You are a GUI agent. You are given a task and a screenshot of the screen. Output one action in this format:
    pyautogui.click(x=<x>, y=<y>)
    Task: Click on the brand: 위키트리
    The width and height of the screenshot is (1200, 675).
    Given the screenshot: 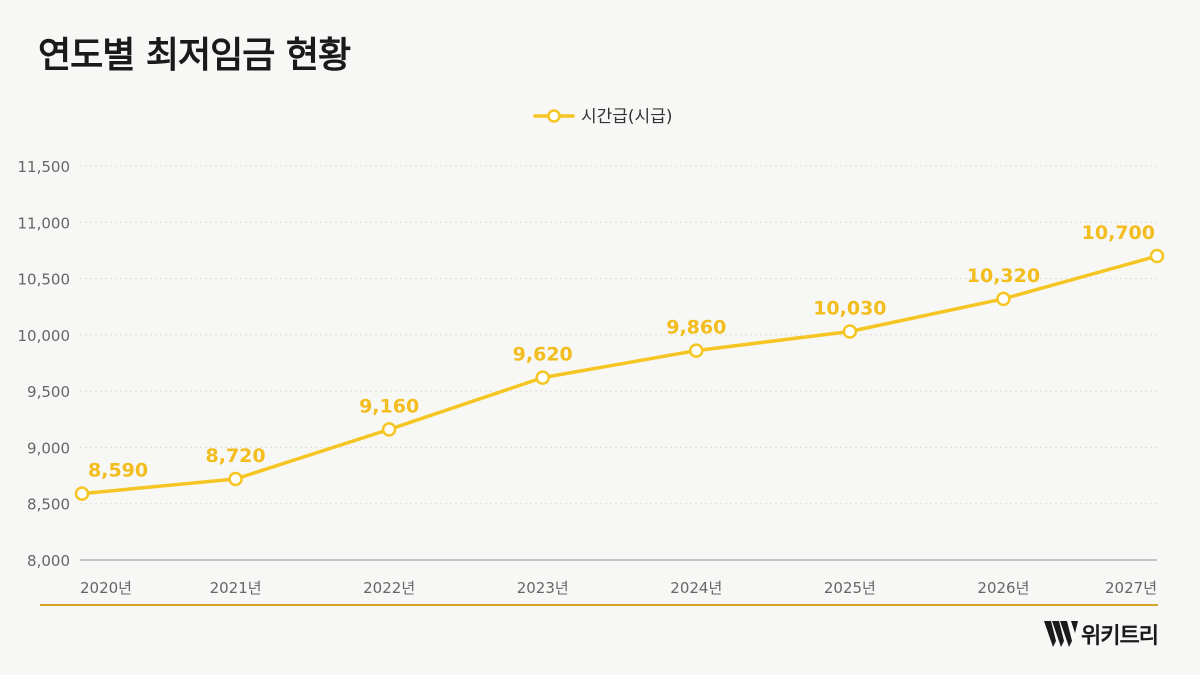 What is the action you would take?
    pyautogui.click(x=1101, y=634)
    